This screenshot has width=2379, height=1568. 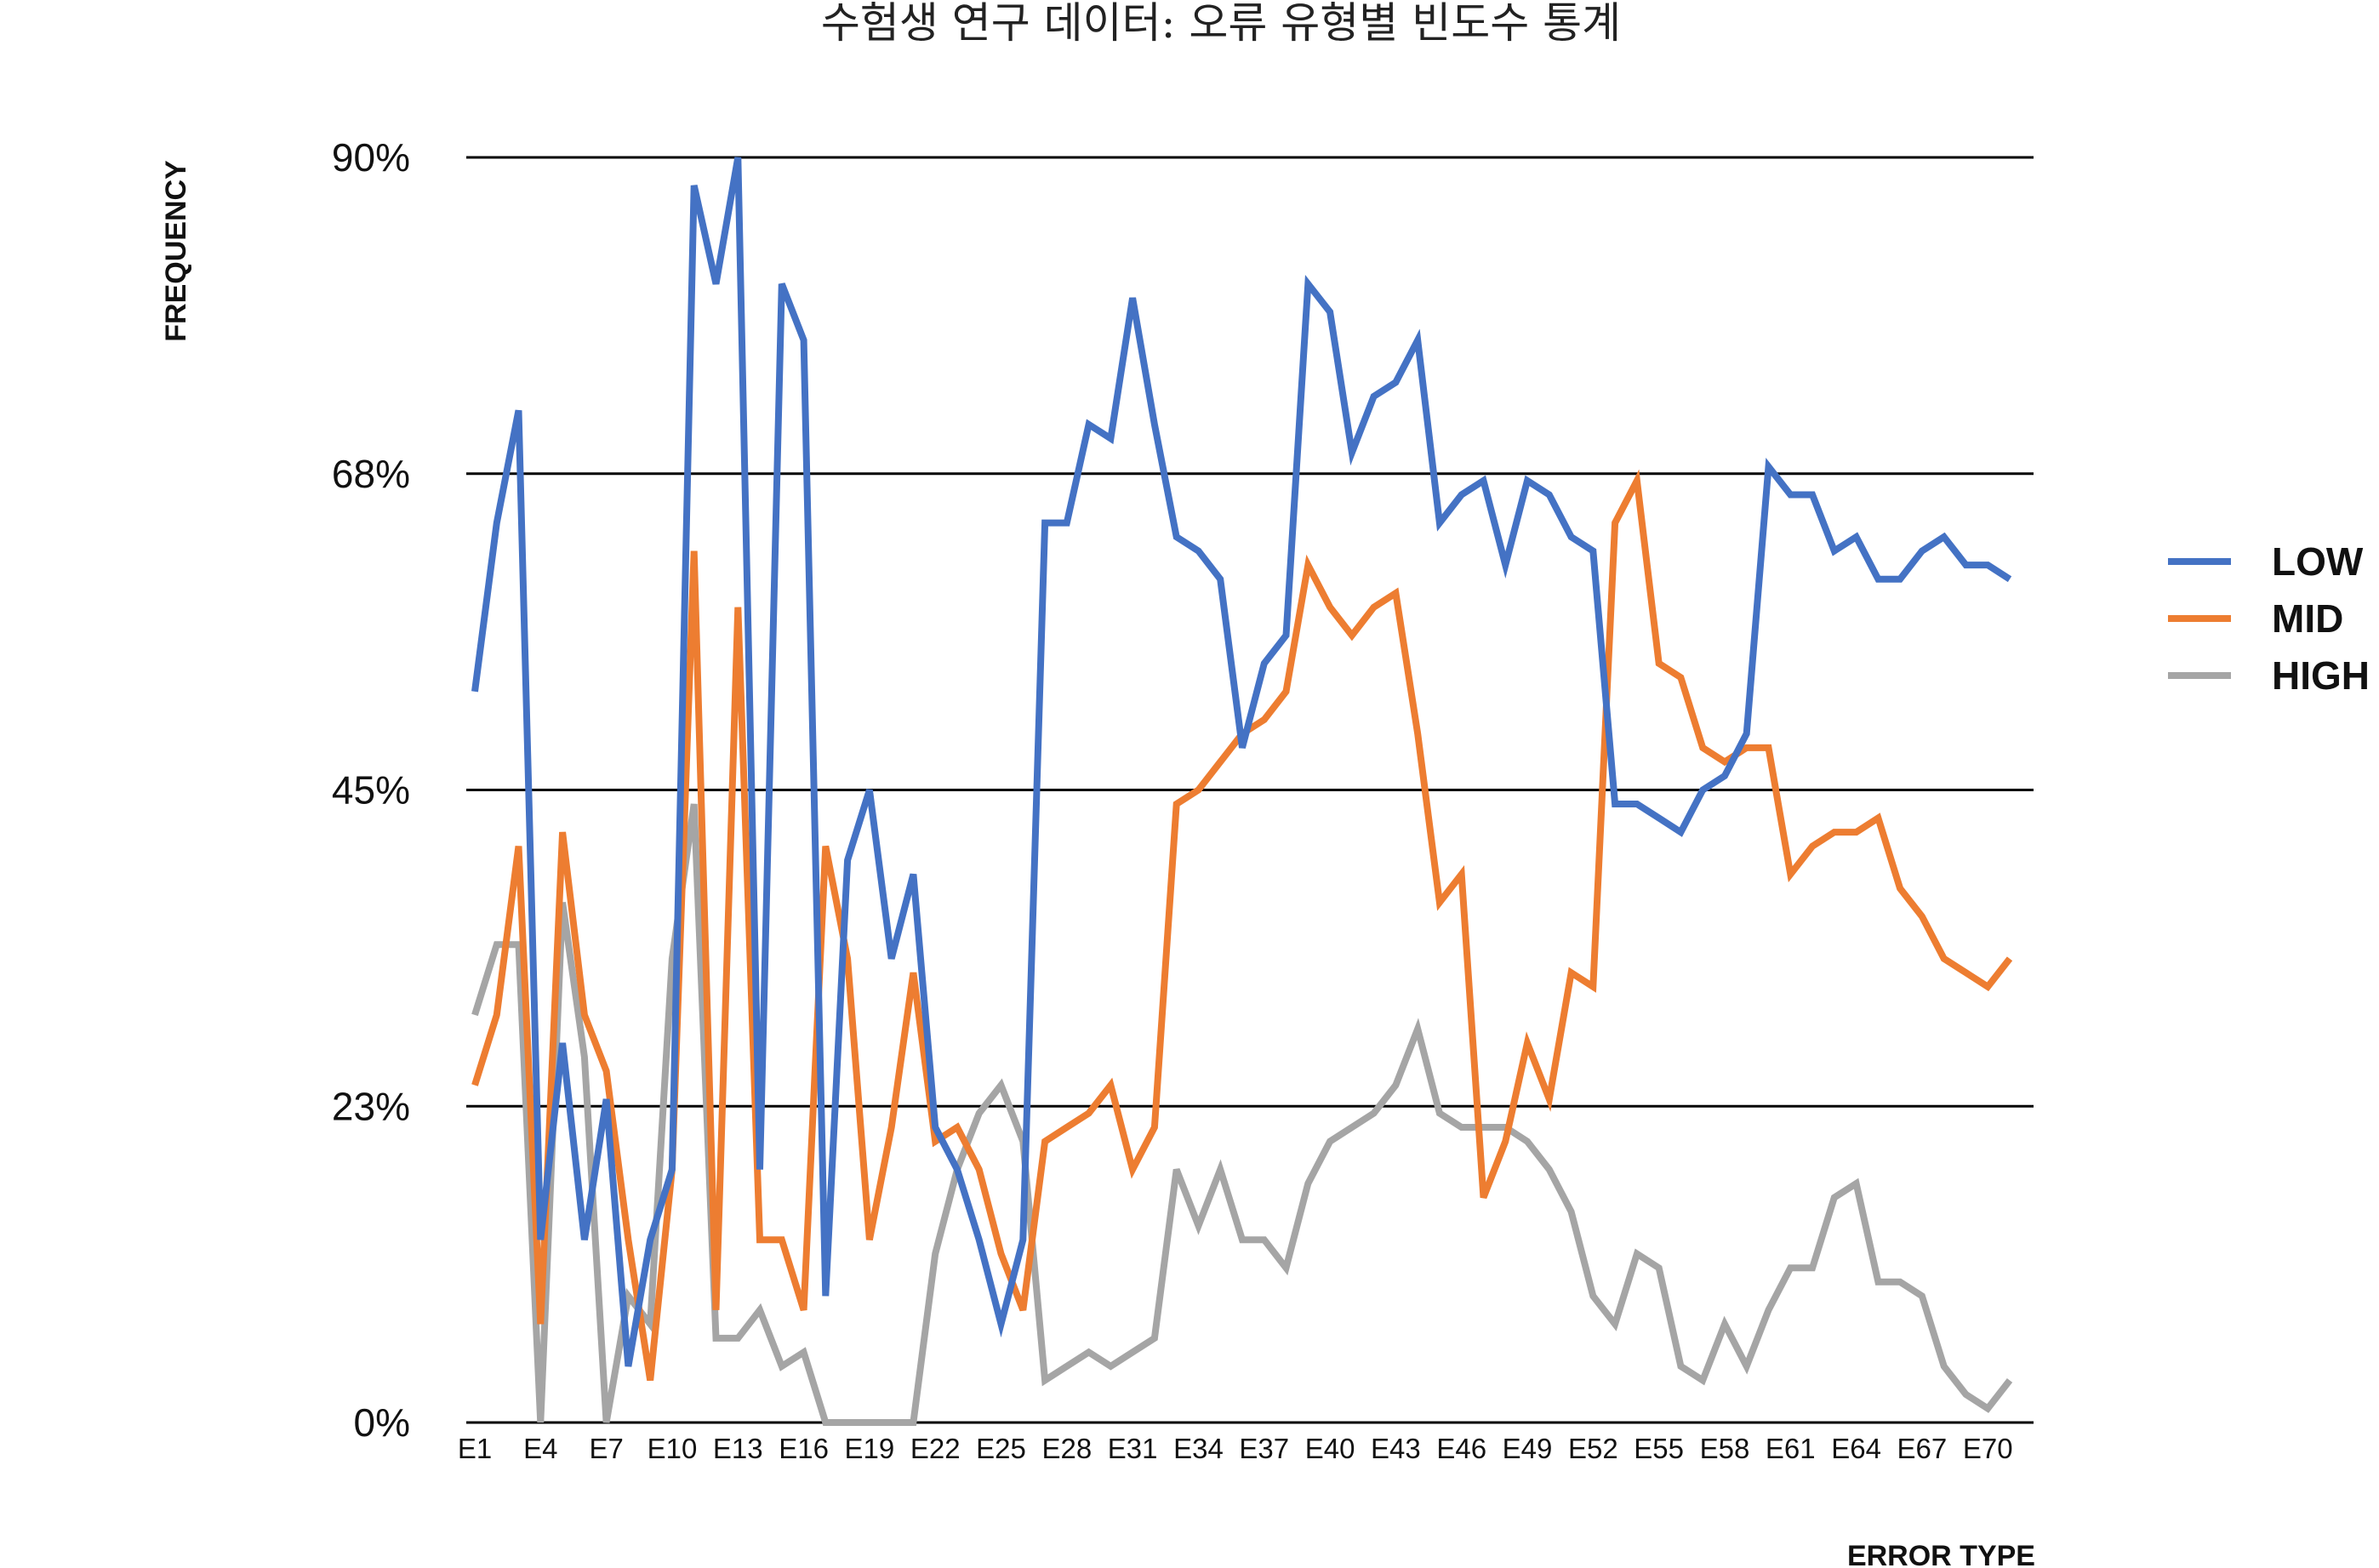 I want to click on x-tick-label: E4, so click(x=540, y=1448).